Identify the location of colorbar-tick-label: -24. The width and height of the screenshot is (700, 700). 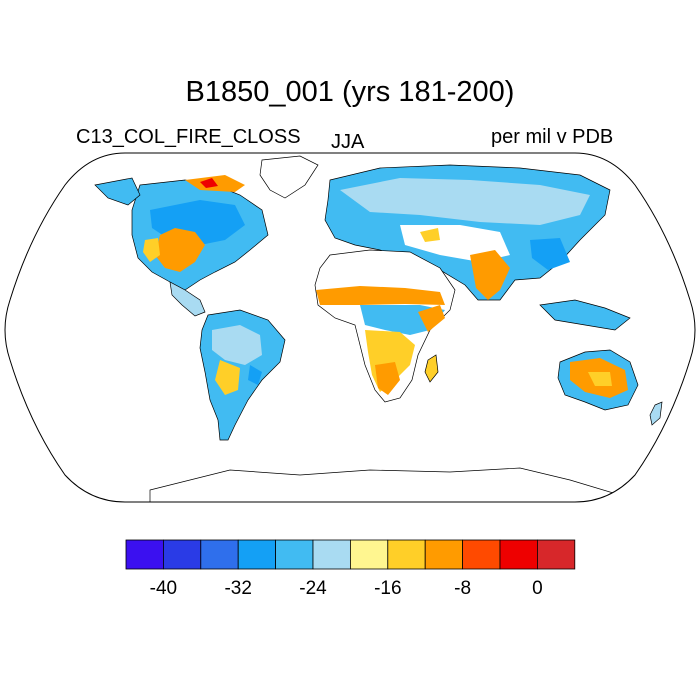
(313, 588).